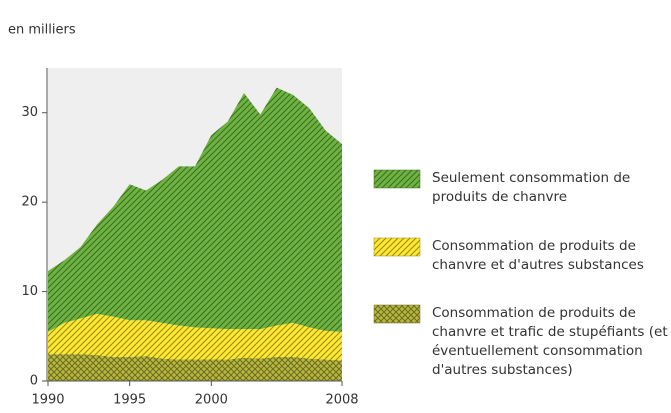 The width and height of the screenshot is (671, 413). I want to click on y-tick-label: 0, so click(34, 381).